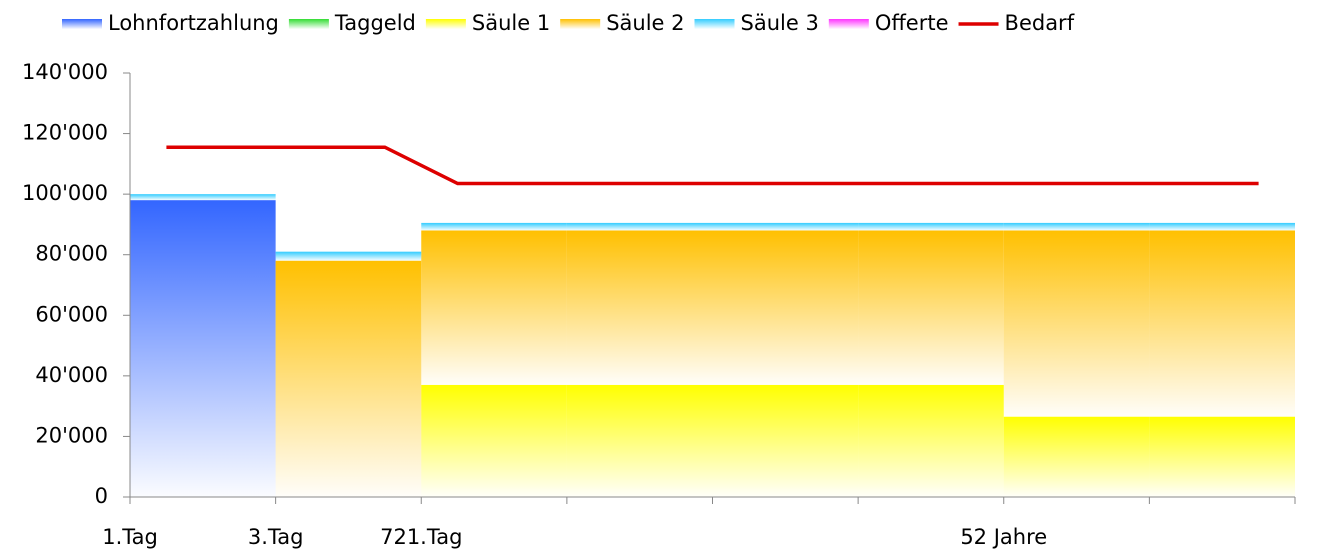 This screenshot has width=1317, height=555. Describe the element at coordinates (511, 23) in the screenshot. I see `legend-label: Säule 1` at that location.